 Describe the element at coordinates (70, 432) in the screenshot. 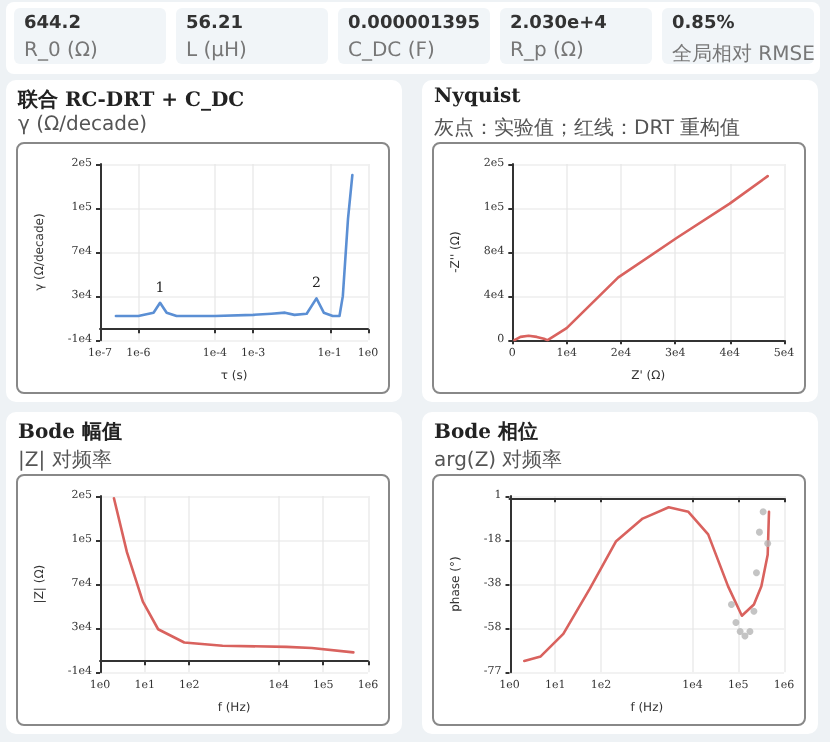

I see `chart-title: Bode 幅值` at that location.